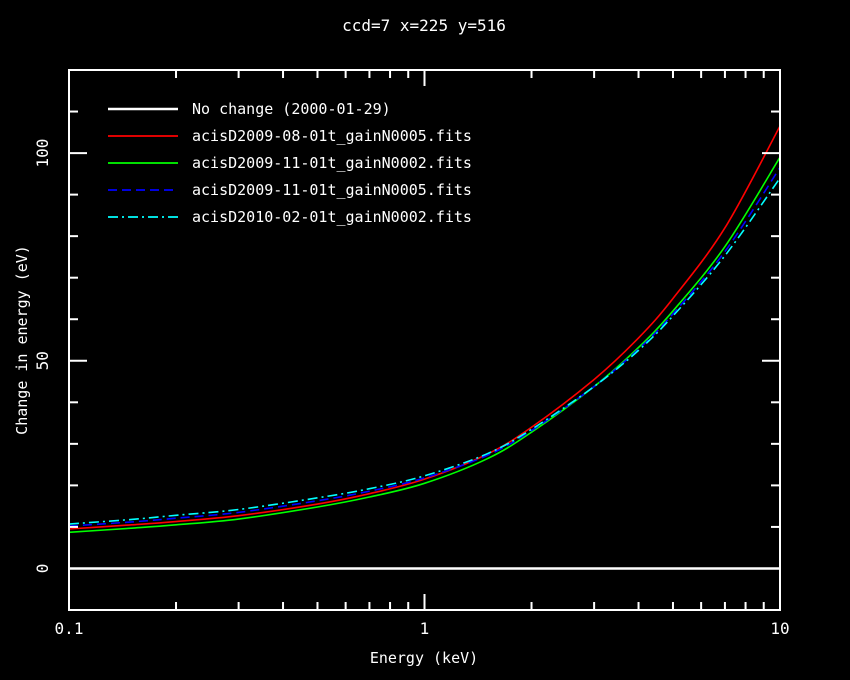 This screenshot has height=680, width=850. What do you see at coordinates (424, 25) in the screenshot?
I see `plot-title: ccd=7 x=225 y=516` at bounding box center [424, 25].